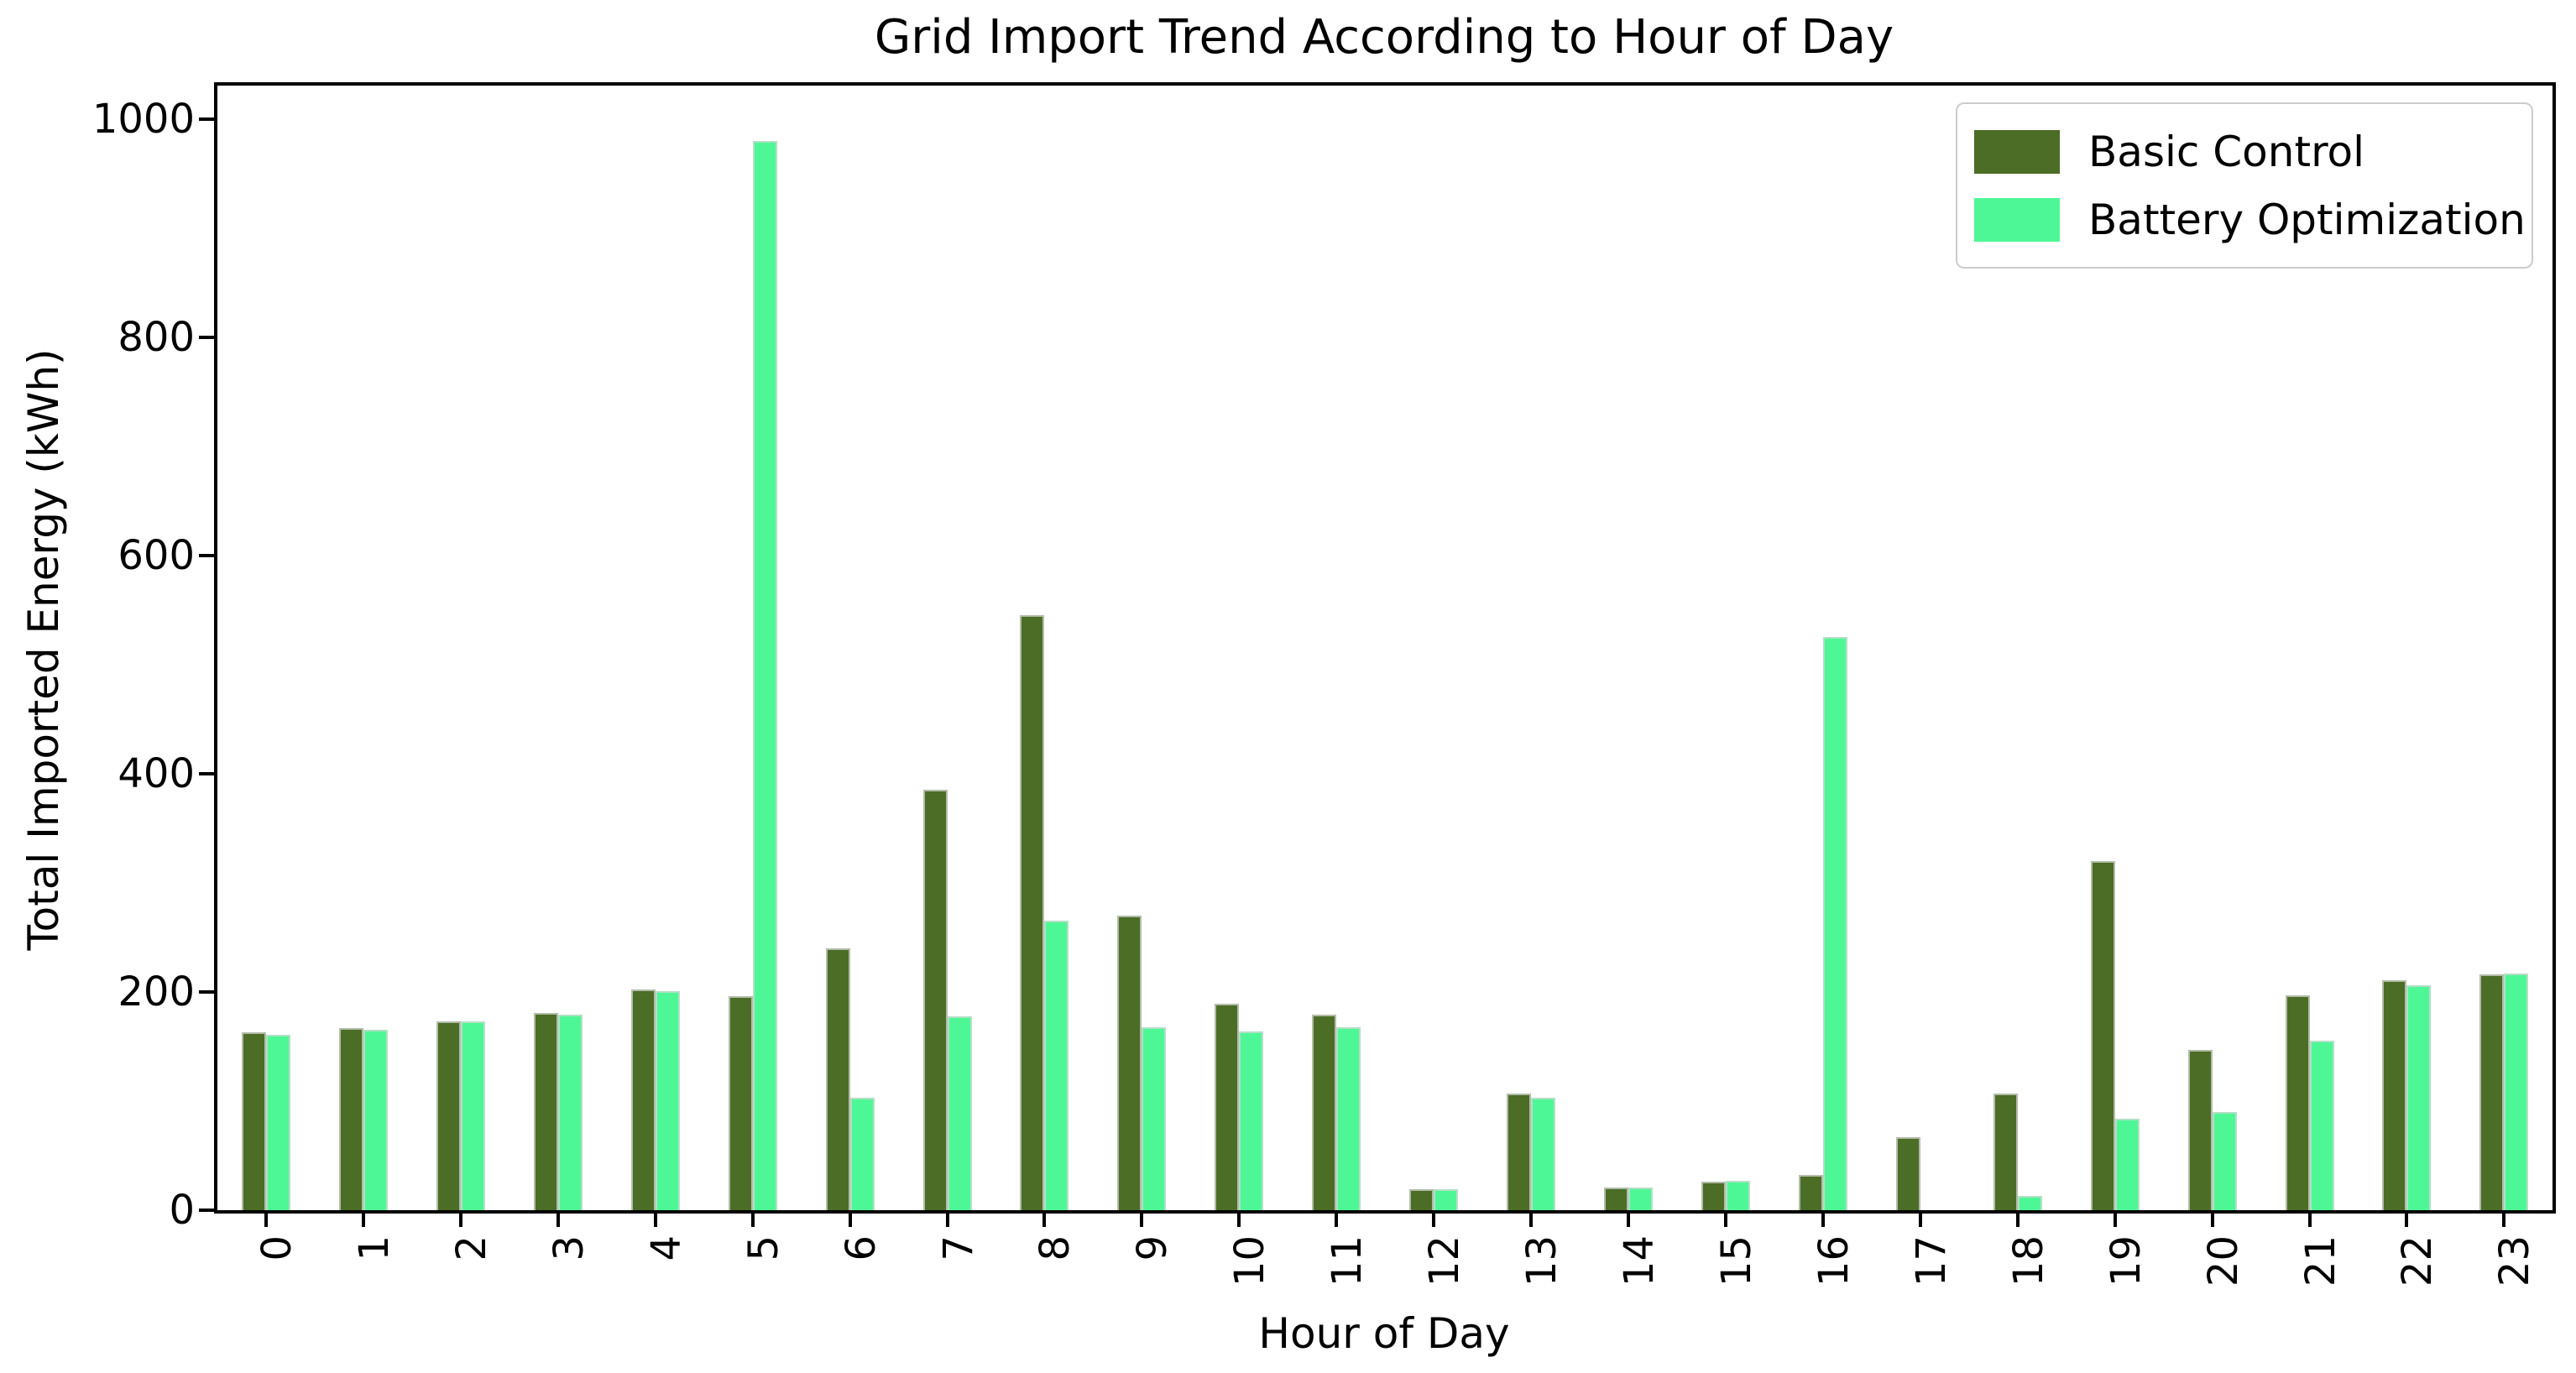 This screenshot has width=2576, height=1373. What do you see at coordinates (2515, 1261) in the screenshot?
I see `x-tick-label: 23` at bounding box center [2515, 1261].